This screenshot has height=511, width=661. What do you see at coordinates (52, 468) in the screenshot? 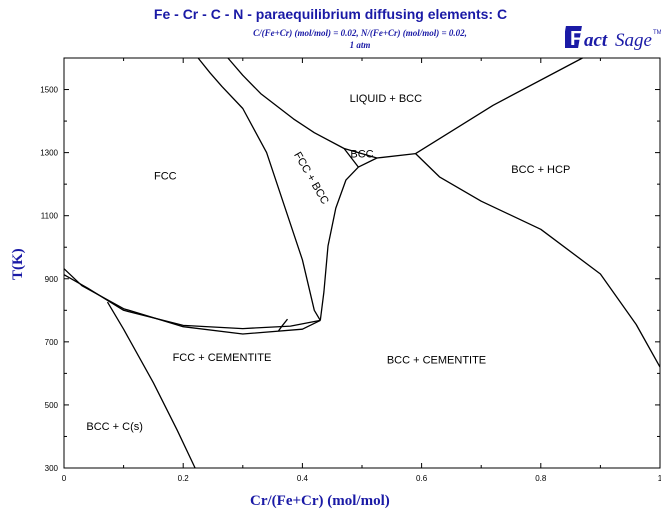
I see `y-tick-label: 300` at bounding box center [52, 468].